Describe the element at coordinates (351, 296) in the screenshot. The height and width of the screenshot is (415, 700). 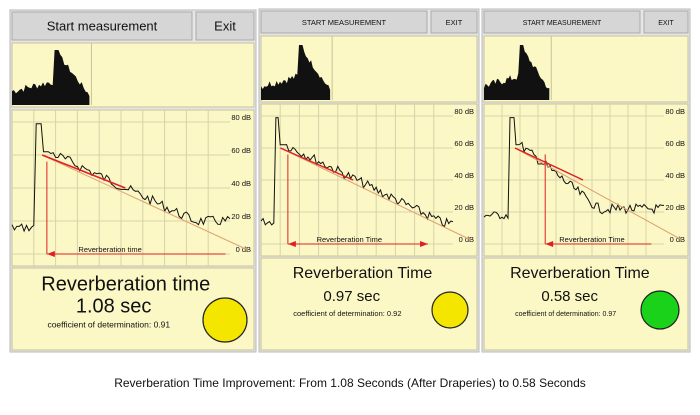
I see `result-value: 0.97 sec` at that location.